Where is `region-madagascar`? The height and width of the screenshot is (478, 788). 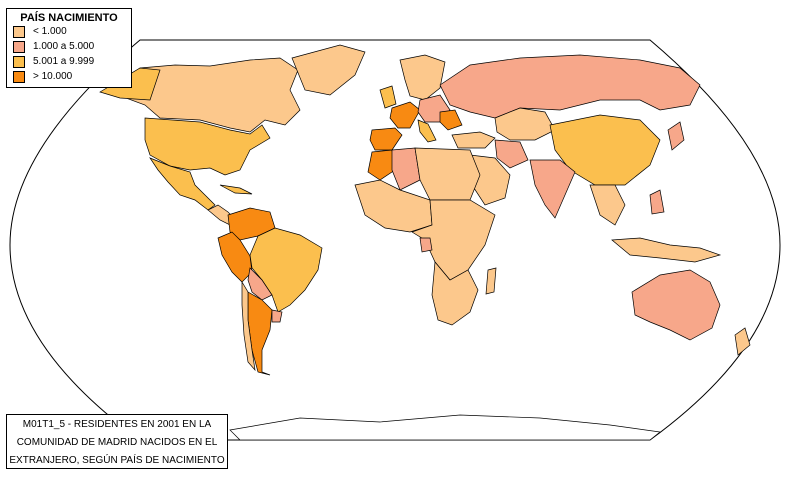 region-madagascar is located at coordinates (491, 281).